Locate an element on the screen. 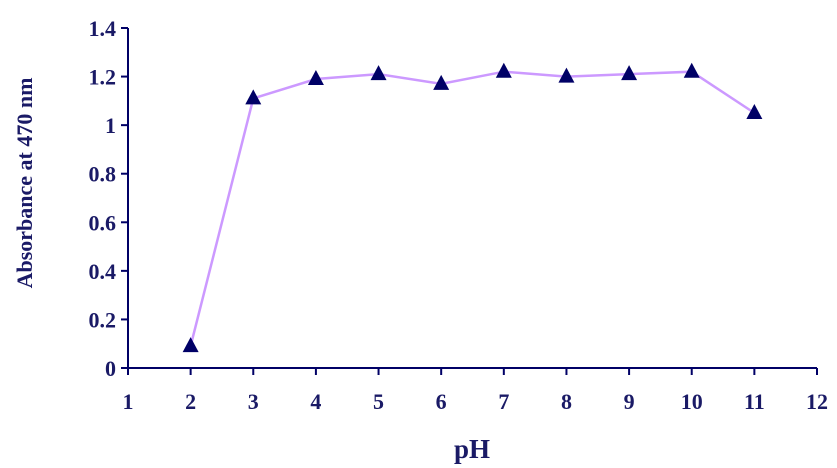 This screenshot has height=468, width=837. x-tick-label: 5 is located at coordinates (378, 401).